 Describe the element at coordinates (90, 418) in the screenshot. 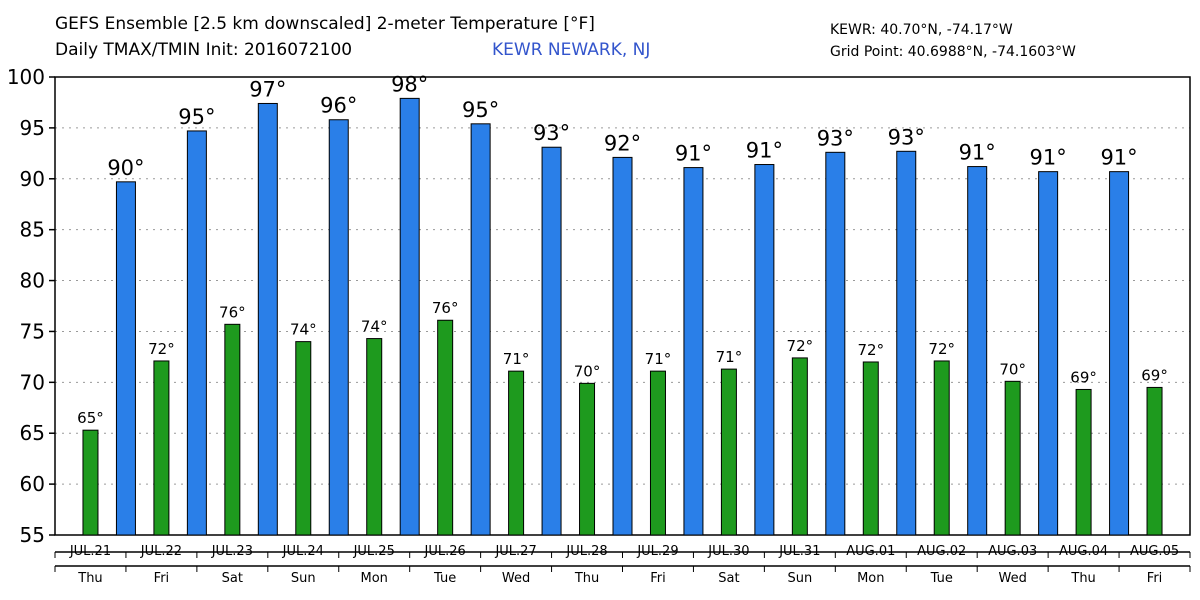

I see `tmin-data-label: 65°` at that location.